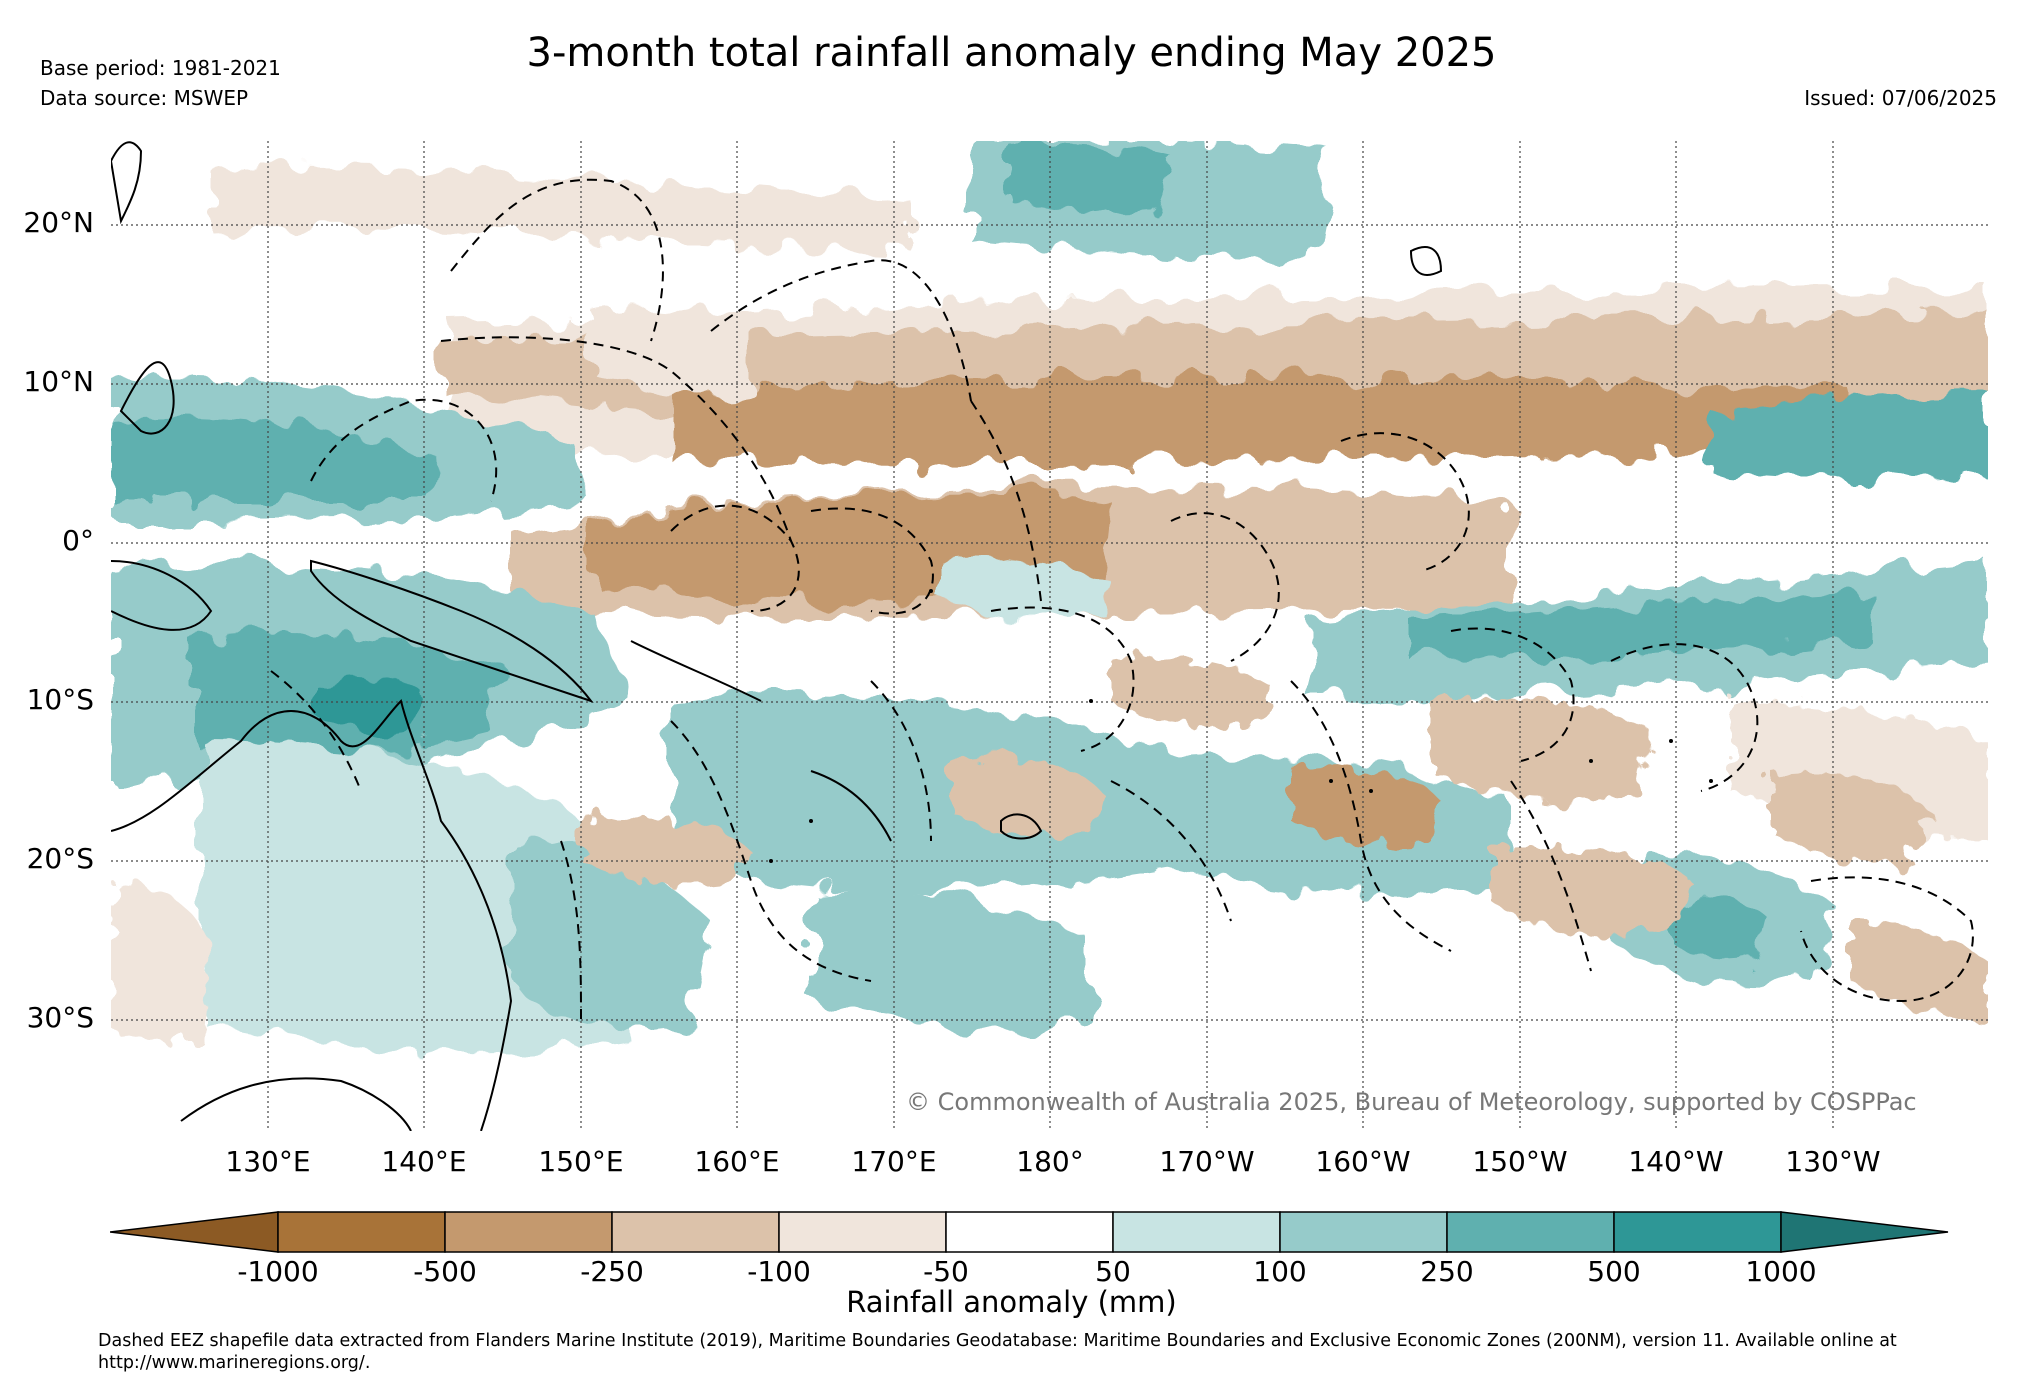 This screenshot has width=2023, height=1380. What do you see at coordinates (1447, 1271) in the screenshot?
I see `colorbar-tick: 250` at bounding box center [1447, 1271].